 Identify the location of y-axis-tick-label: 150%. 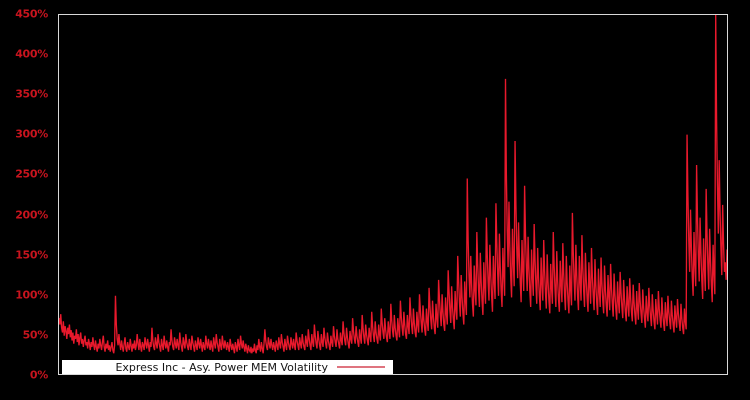
(31, 255).